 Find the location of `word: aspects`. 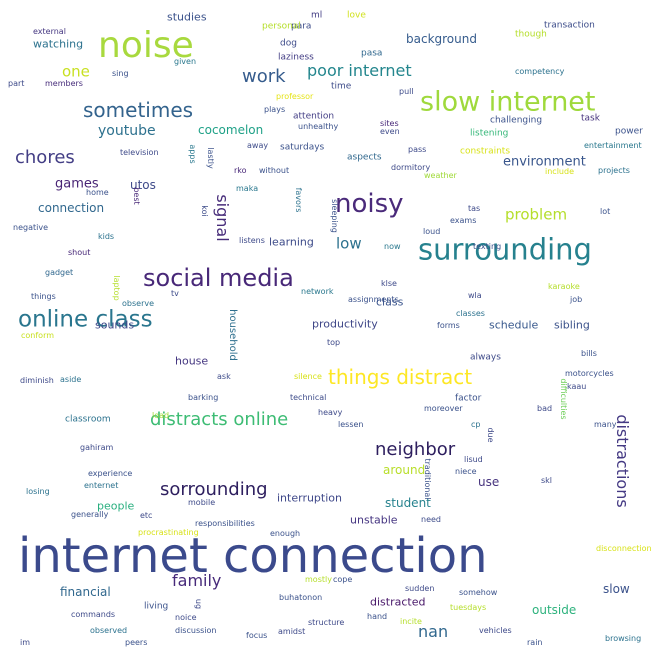

word: aspects is located at coordinates (364, 157).